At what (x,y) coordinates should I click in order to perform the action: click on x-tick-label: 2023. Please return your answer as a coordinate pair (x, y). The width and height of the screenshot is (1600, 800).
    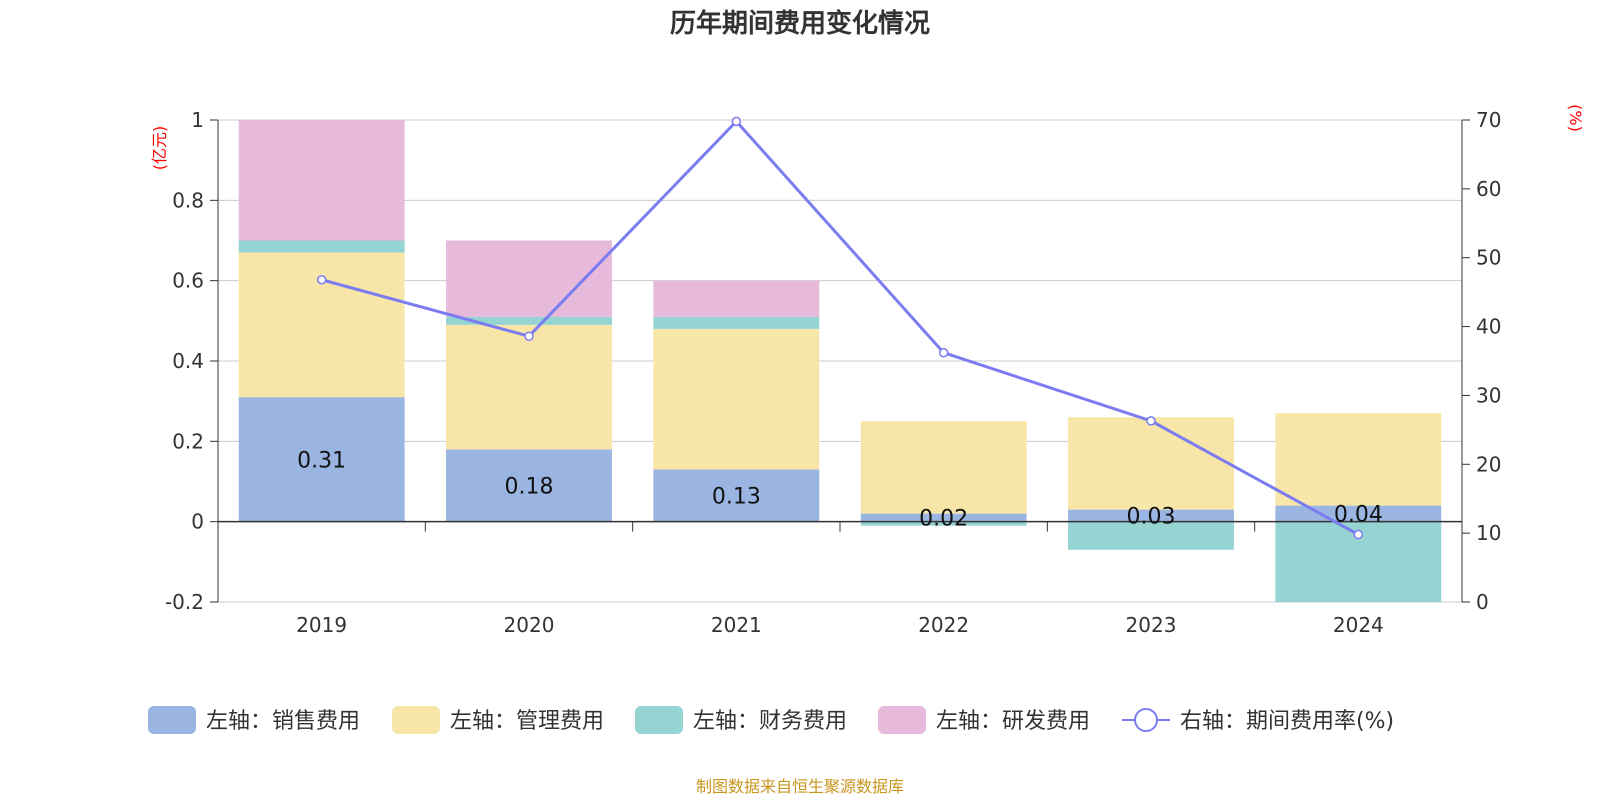
    Looking at the image, I should click on (1151, 625).